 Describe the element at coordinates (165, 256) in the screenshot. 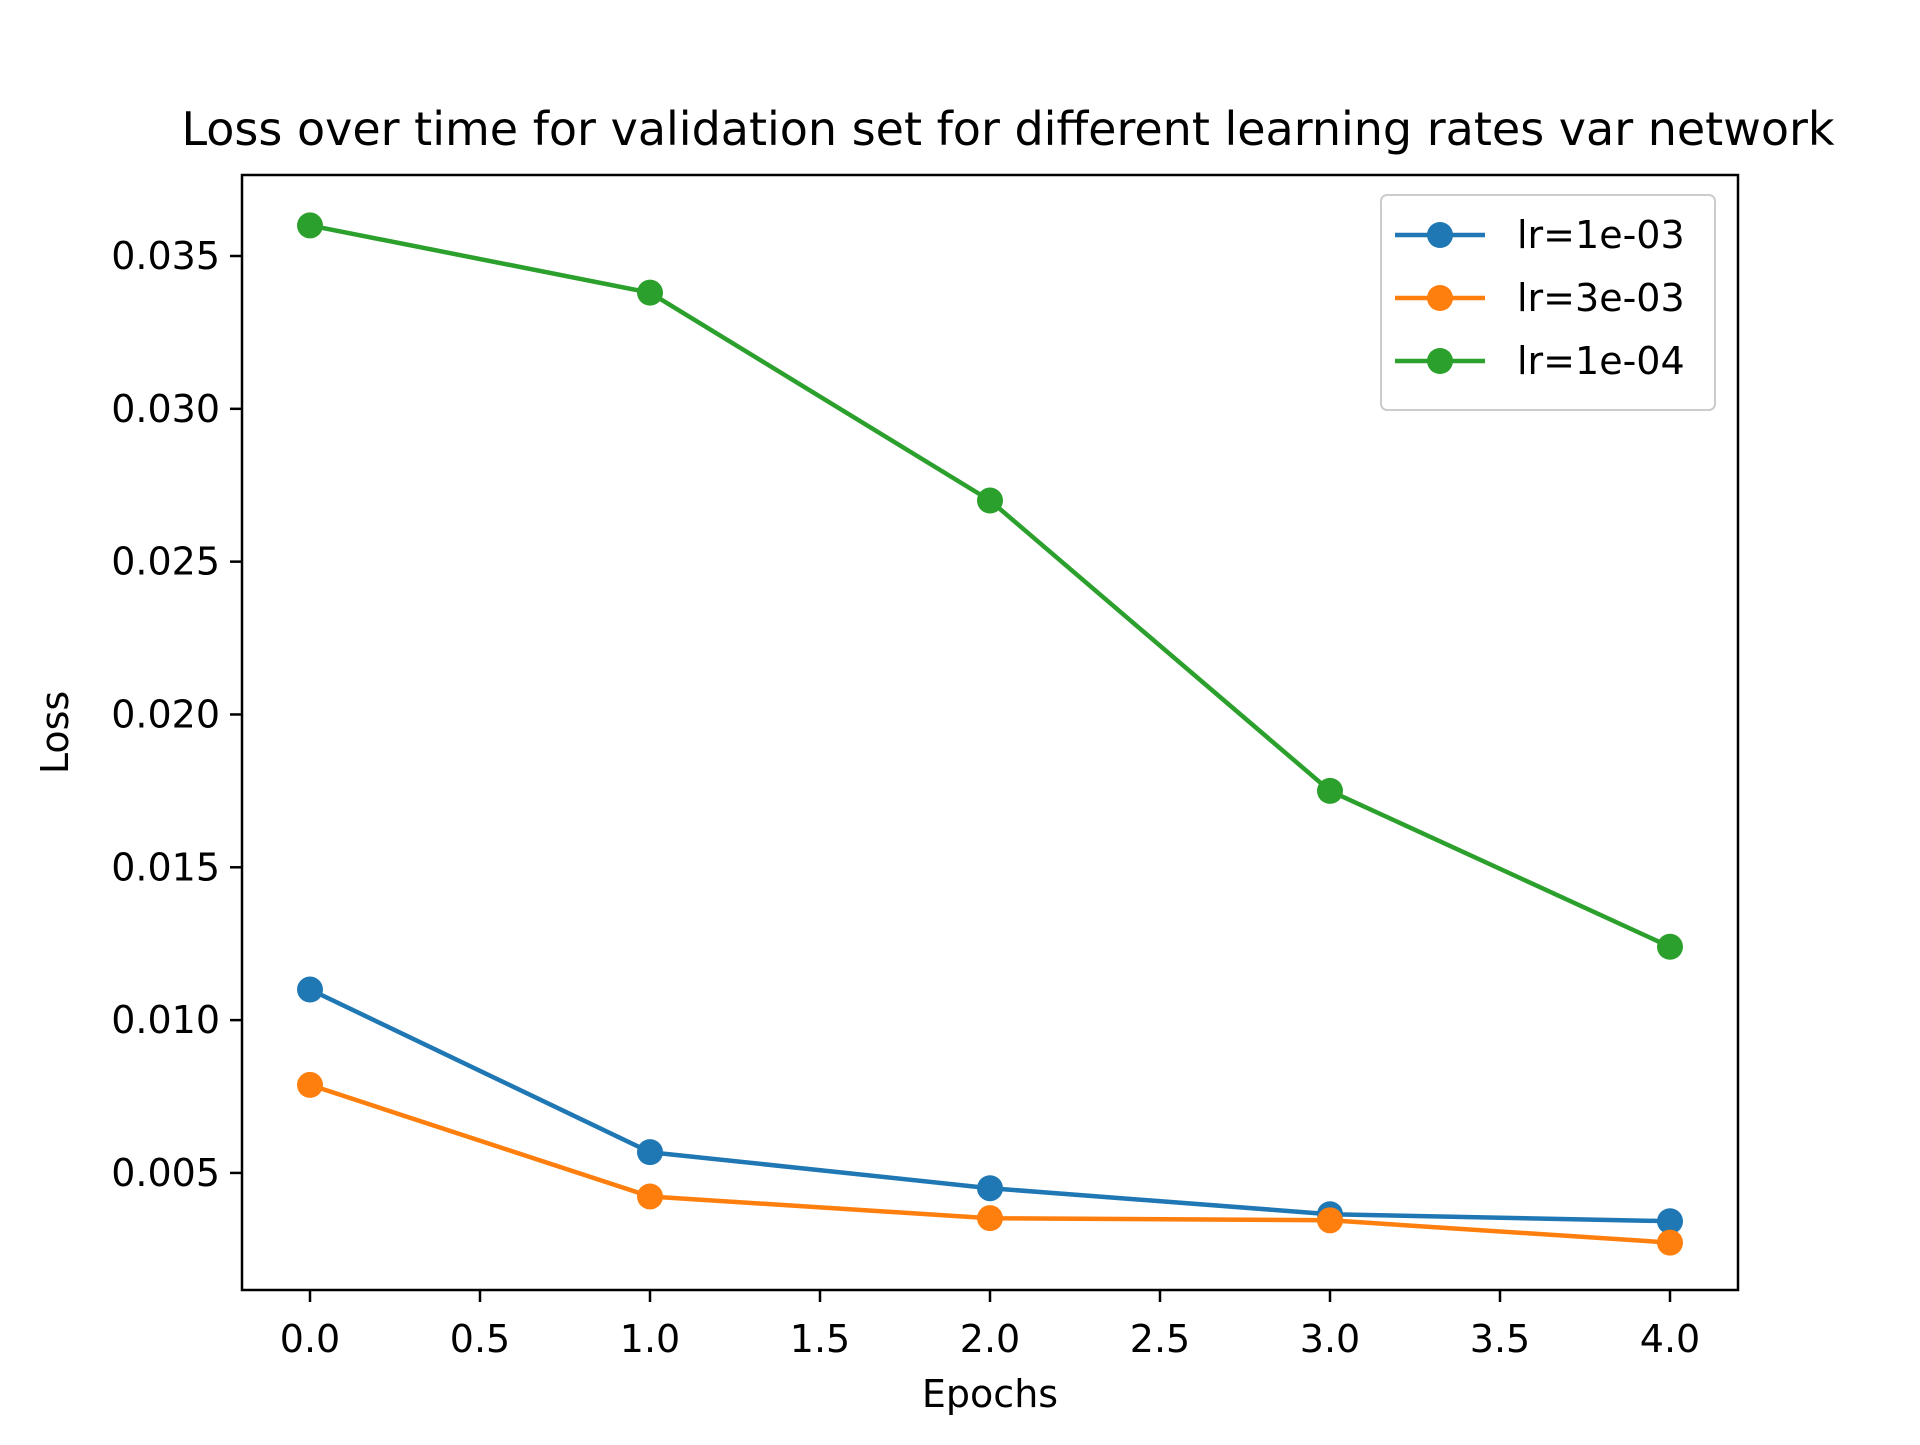

I see `y-tick-label: 0.035` at that location.